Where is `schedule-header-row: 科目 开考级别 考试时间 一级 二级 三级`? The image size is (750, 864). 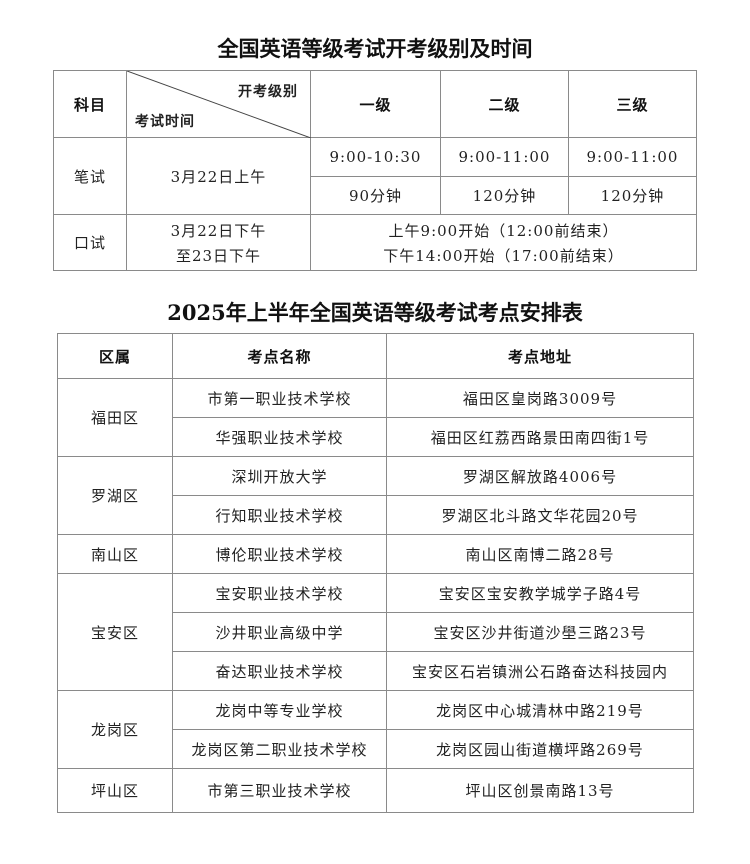
schedule-header-row: 科目 开考级别 考试时间 一级 二级 三级 is located at coordinates (375, 104).